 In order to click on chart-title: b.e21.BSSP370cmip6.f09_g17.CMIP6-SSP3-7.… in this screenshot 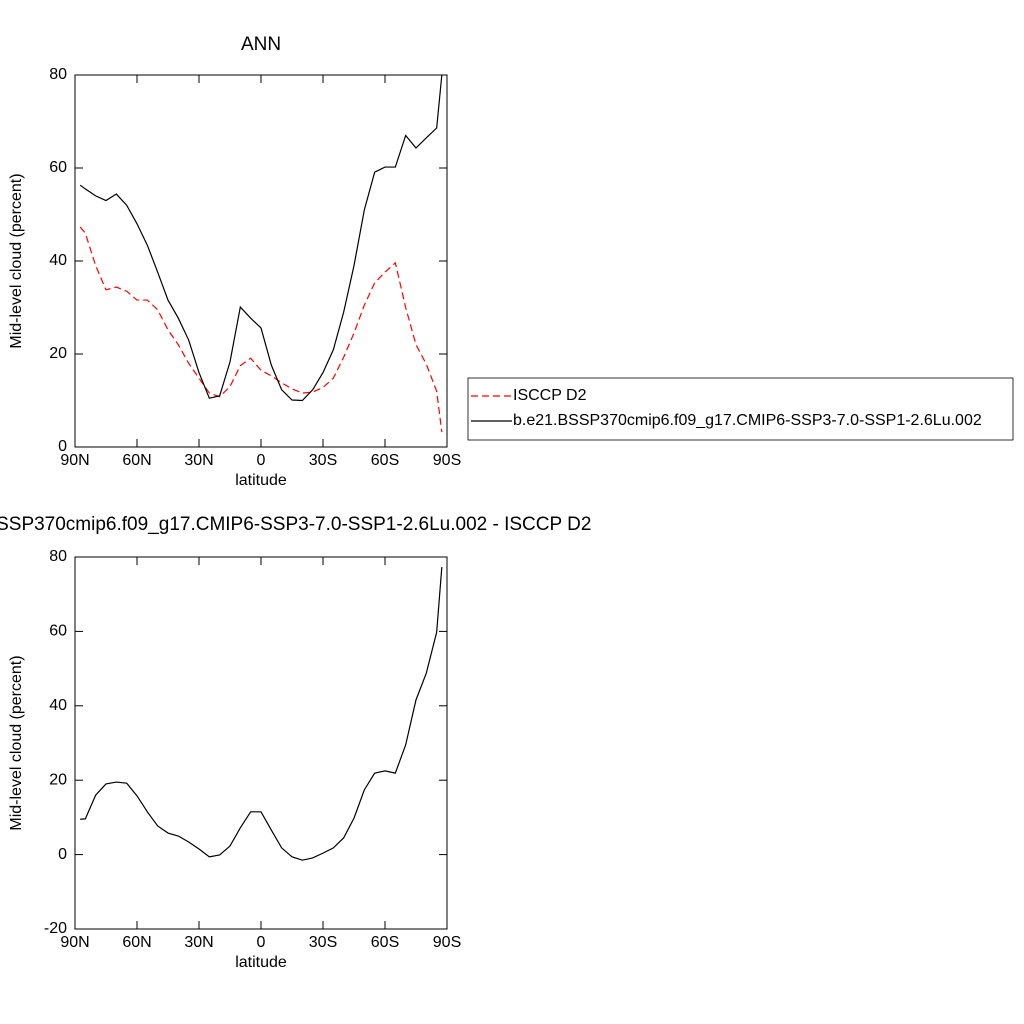, I will do `click(295, 524)`.